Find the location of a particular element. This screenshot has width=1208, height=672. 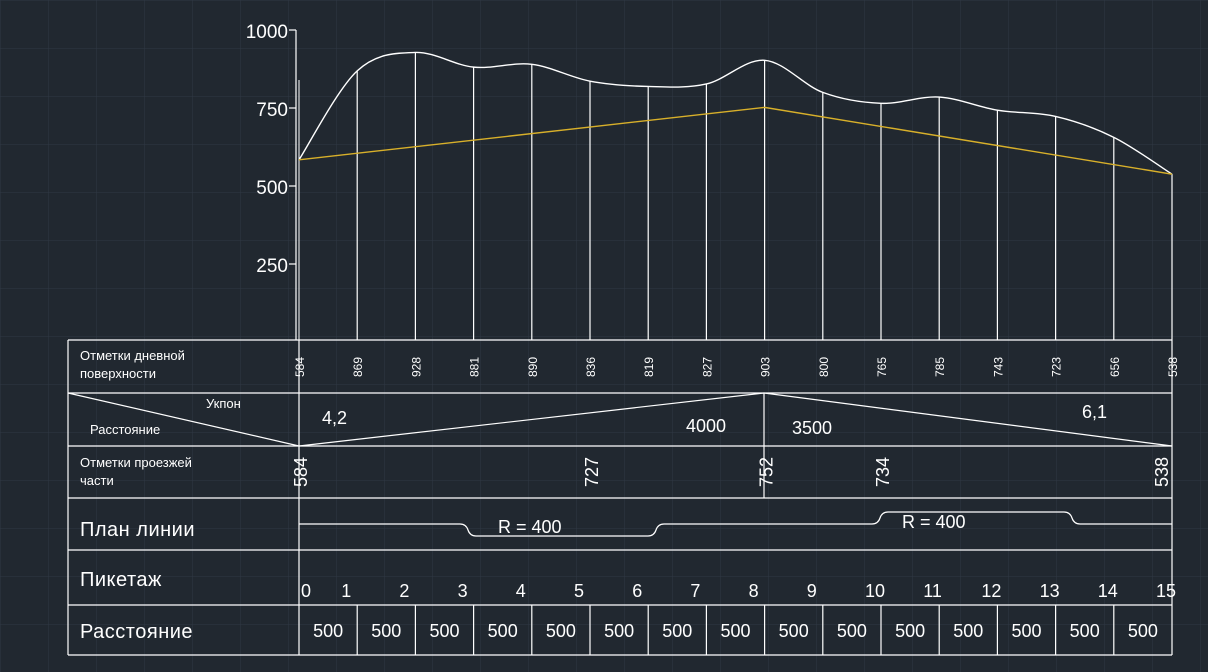

row-label-stations: Пикетаж is located at coordinates (121, 580).